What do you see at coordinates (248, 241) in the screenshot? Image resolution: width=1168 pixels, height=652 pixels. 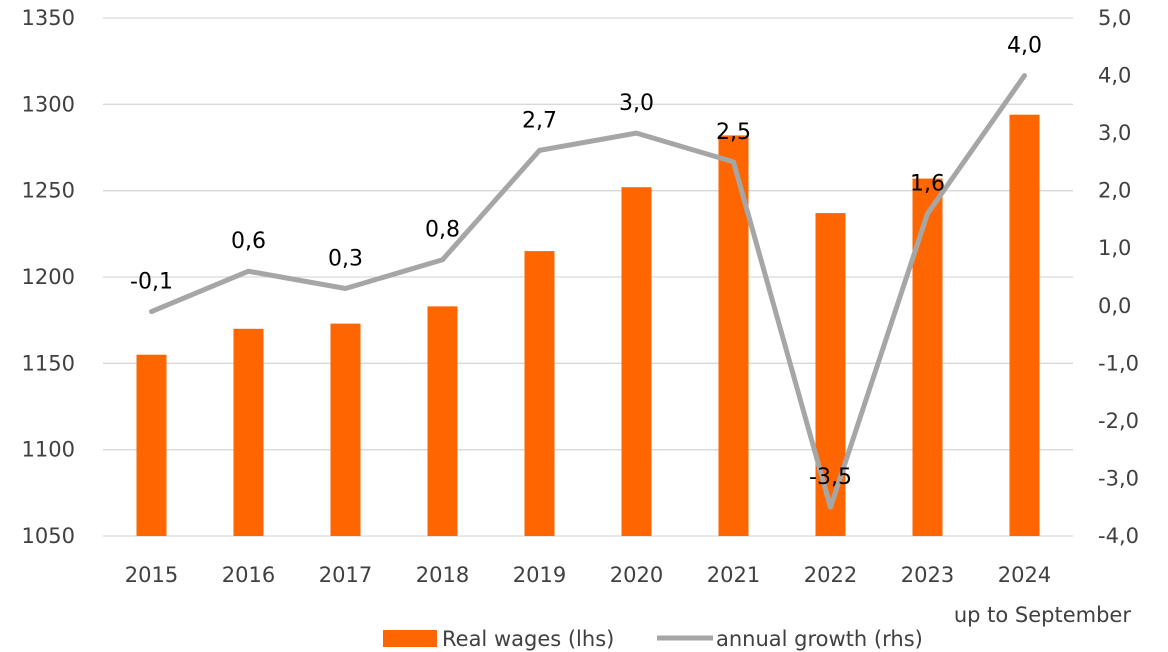 I see `growth-data-label: 0,6` at bounding box center [248, 241].